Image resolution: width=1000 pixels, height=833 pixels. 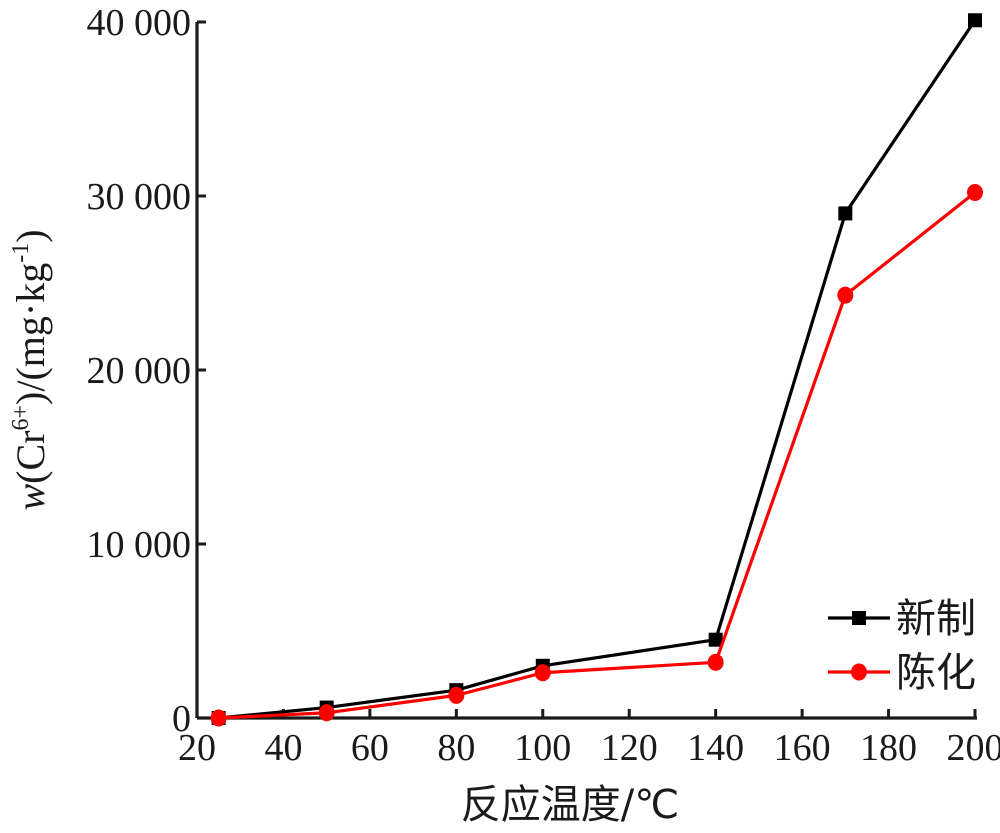 I want to click on x-tick-label: 120, so click(x=629, y=748).